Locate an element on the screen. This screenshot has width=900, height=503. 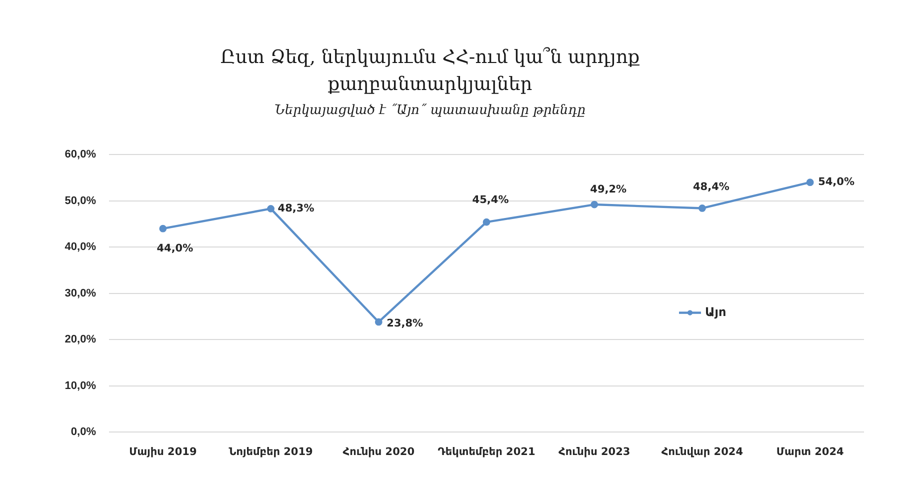
chart-subtitle: Ներկայացված է ˝Այո˝ պատասխանը թրենդը is located at coordinates (430, 111).